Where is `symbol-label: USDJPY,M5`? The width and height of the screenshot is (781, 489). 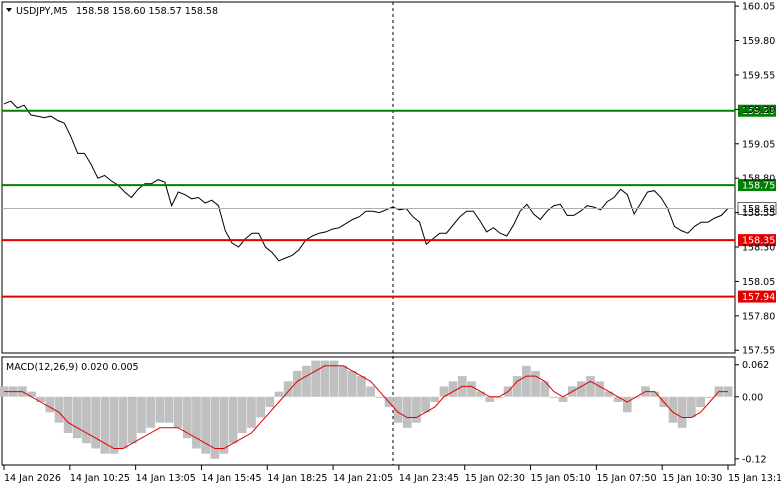 symbol-label: USDJPY,M5 is located at coordinates (42, 11).